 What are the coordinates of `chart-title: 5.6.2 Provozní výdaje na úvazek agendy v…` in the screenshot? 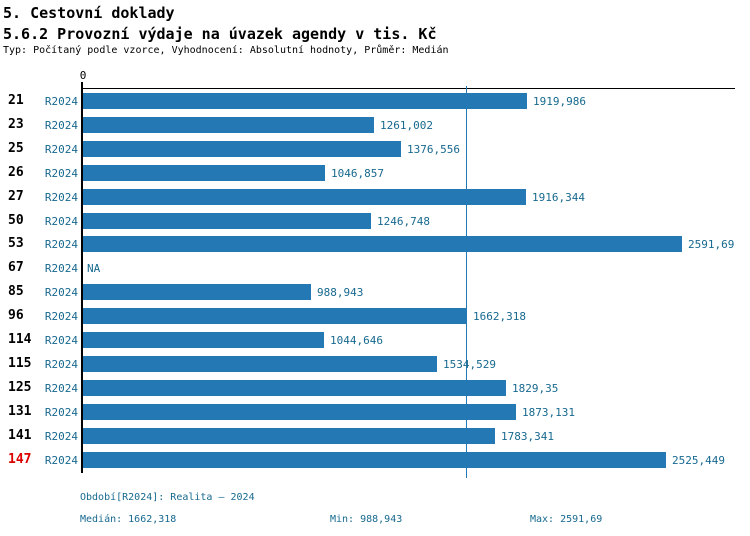 It's located at (220, 34).